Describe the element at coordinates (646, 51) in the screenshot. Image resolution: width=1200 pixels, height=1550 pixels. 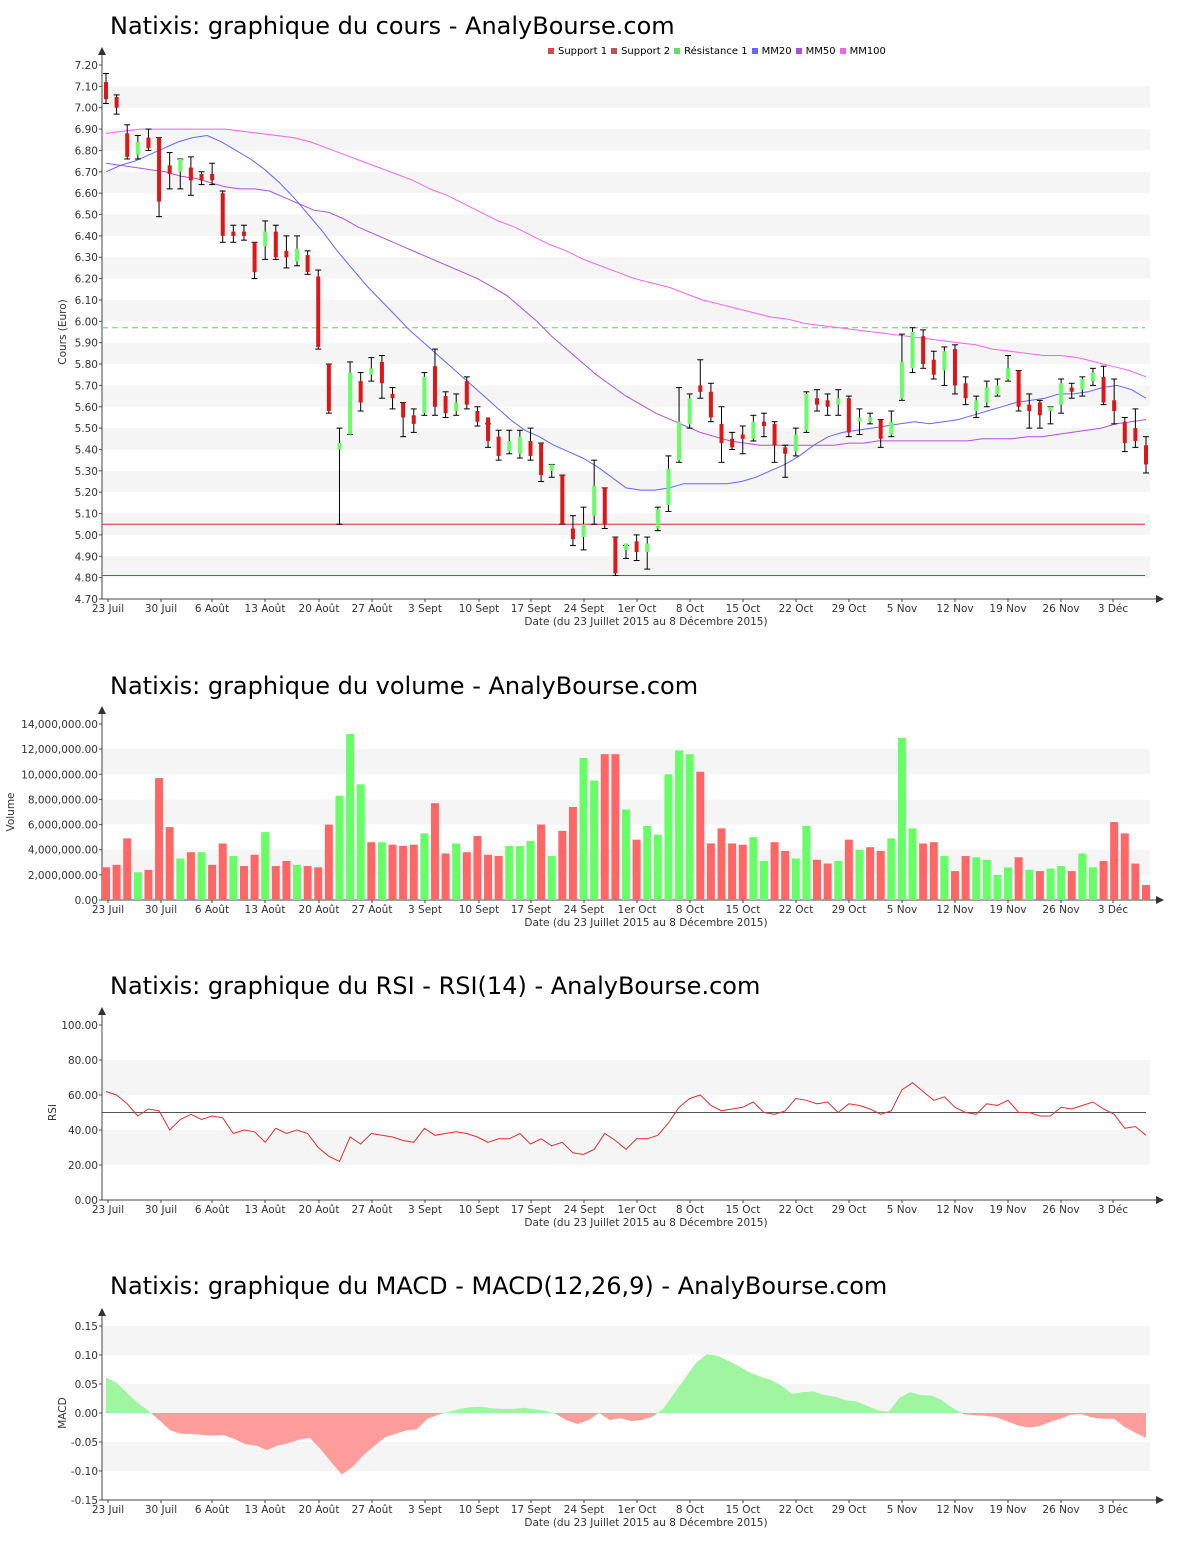
I see `legend-label: Support 2` at that location.